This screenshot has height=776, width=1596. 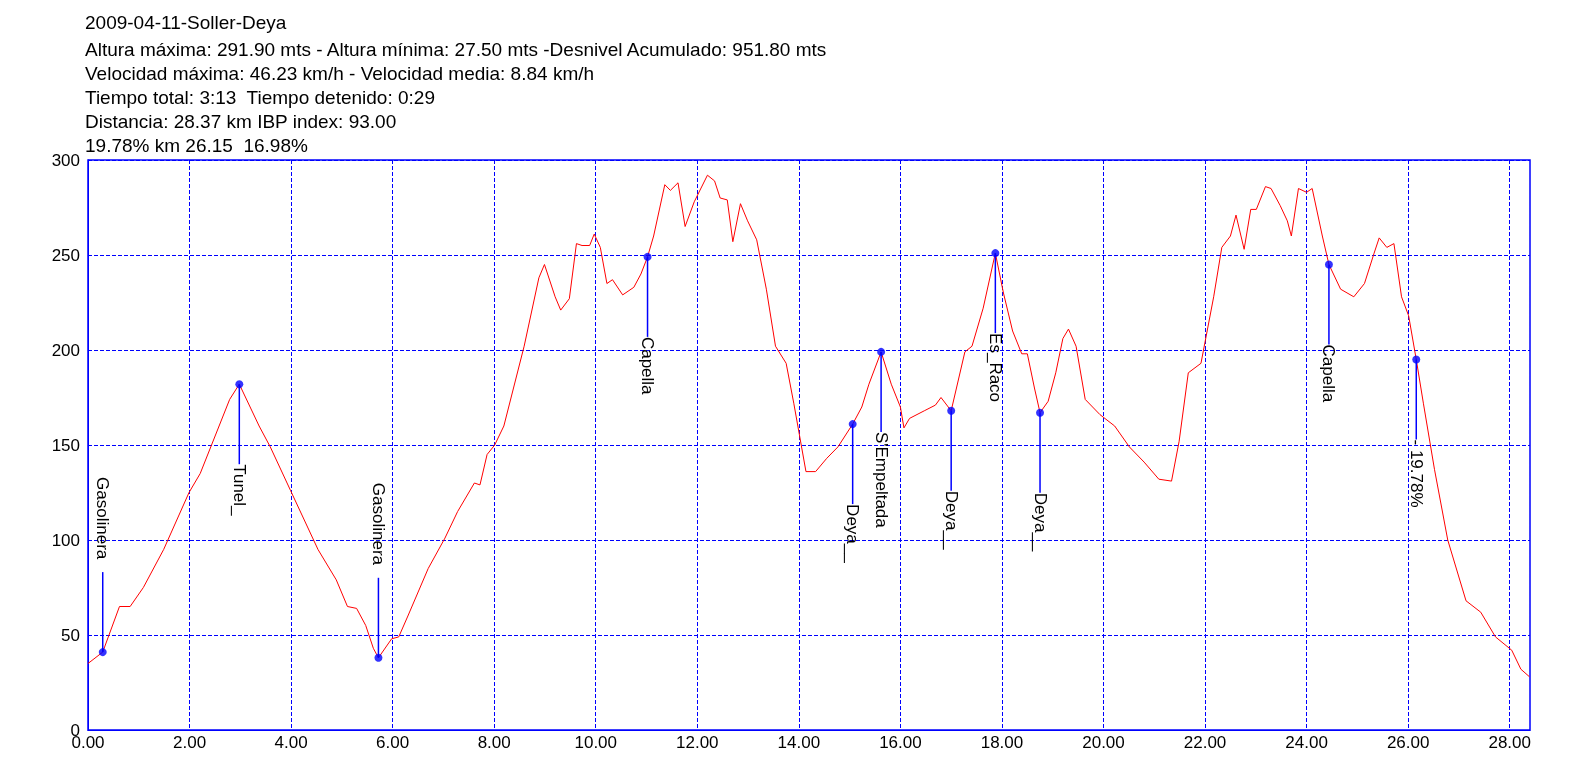 What do you see at coordinates (596, 742) in the screenshot?
I see `x-tick-label: 10.00` at bounding box center [596, 742].